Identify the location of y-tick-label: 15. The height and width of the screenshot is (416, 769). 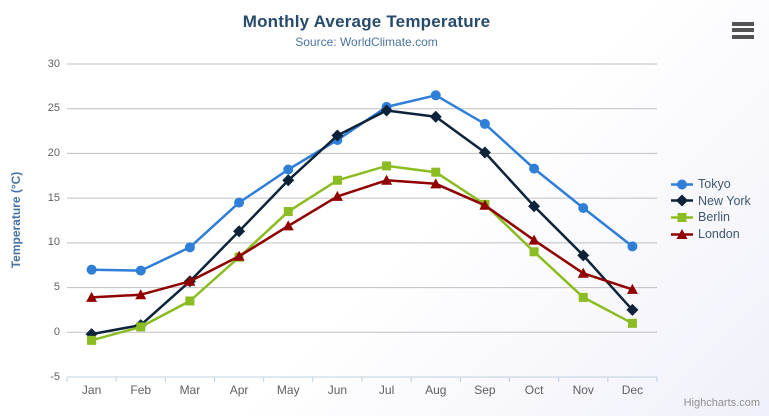
(53, 197).